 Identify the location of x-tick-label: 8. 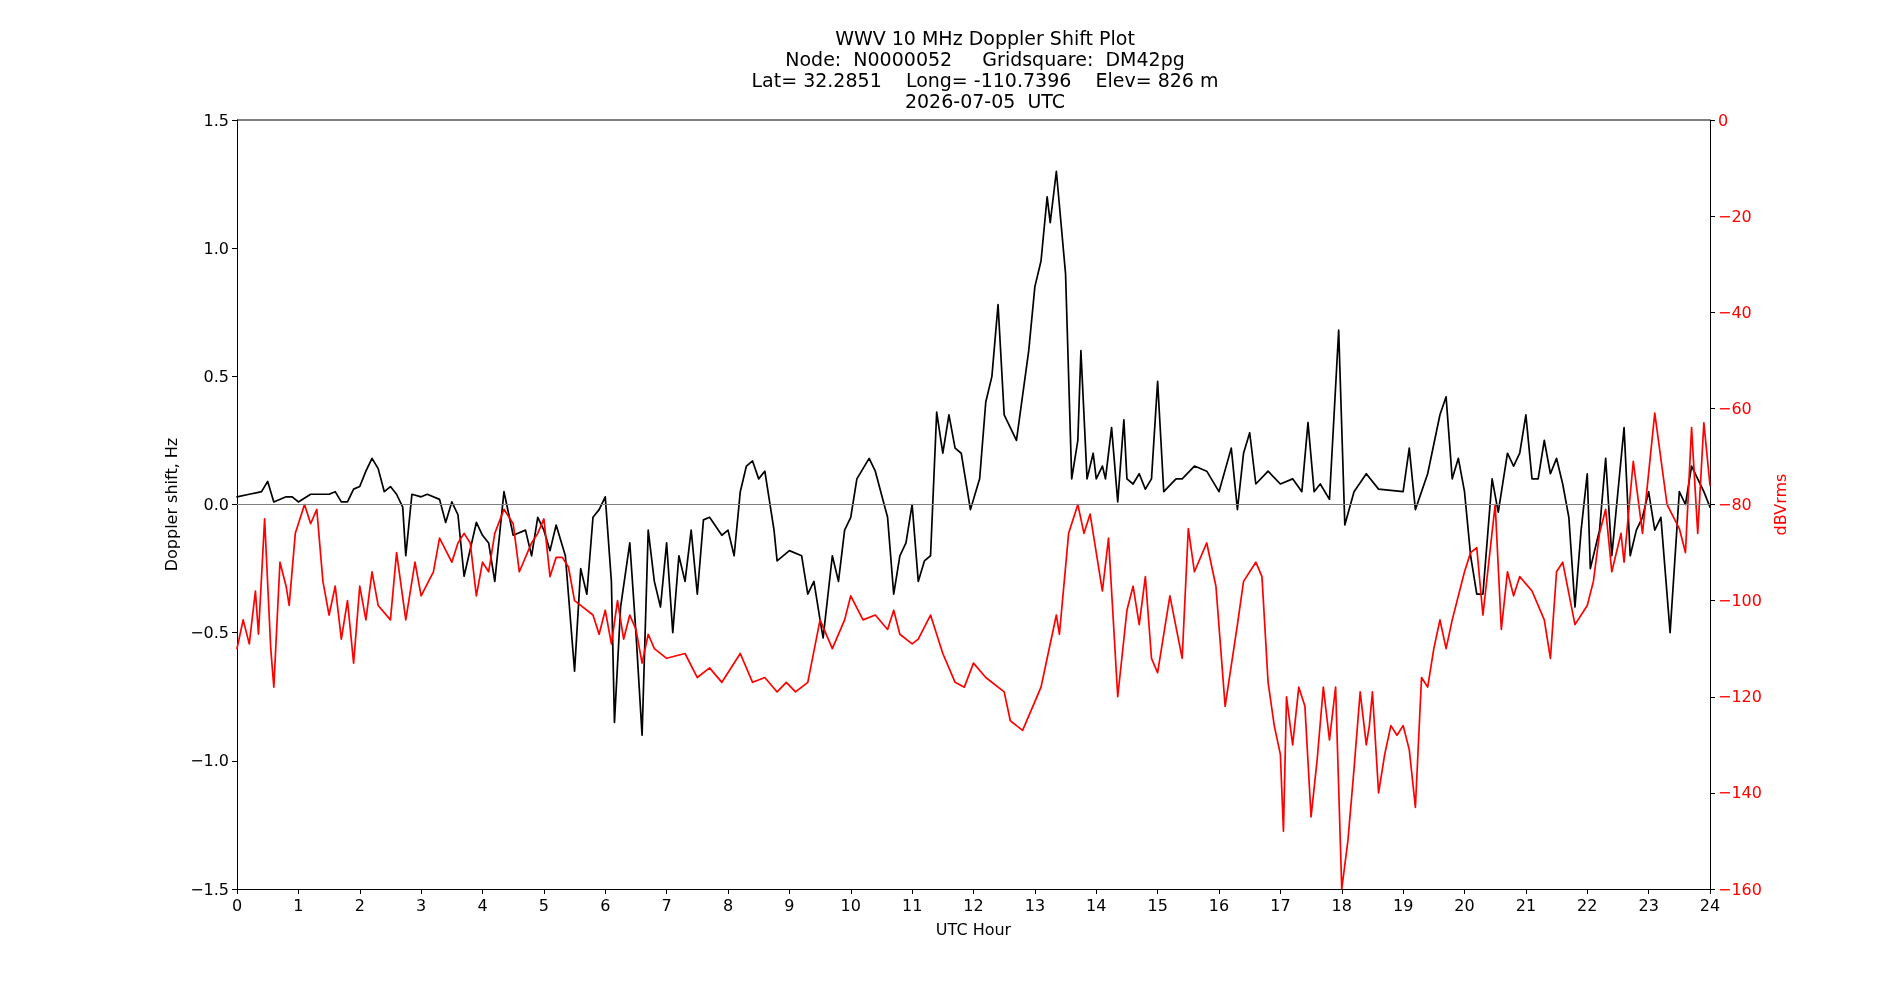
(728, 905).